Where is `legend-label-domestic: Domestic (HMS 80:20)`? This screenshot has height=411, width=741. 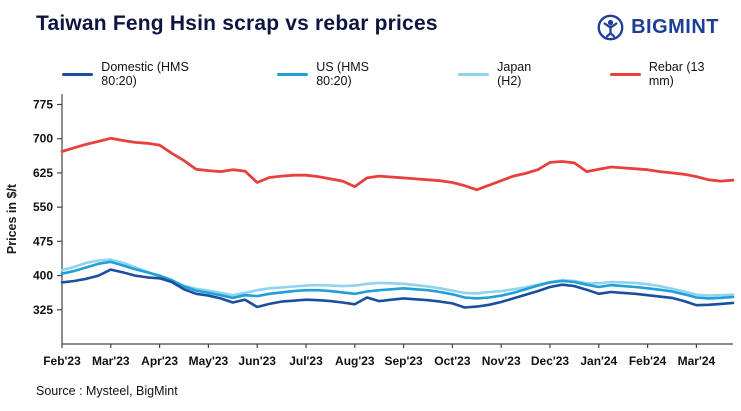
legend-label-domestic: Domestic (HMS 80:20) is located at coordinates (145, 74).